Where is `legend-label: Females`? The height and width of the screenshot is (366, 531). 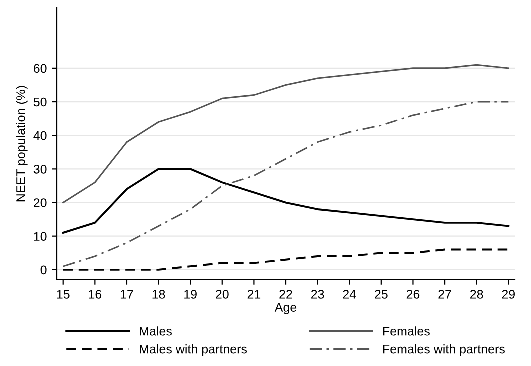 legend-label: Females is located at coordinates (406, 331).